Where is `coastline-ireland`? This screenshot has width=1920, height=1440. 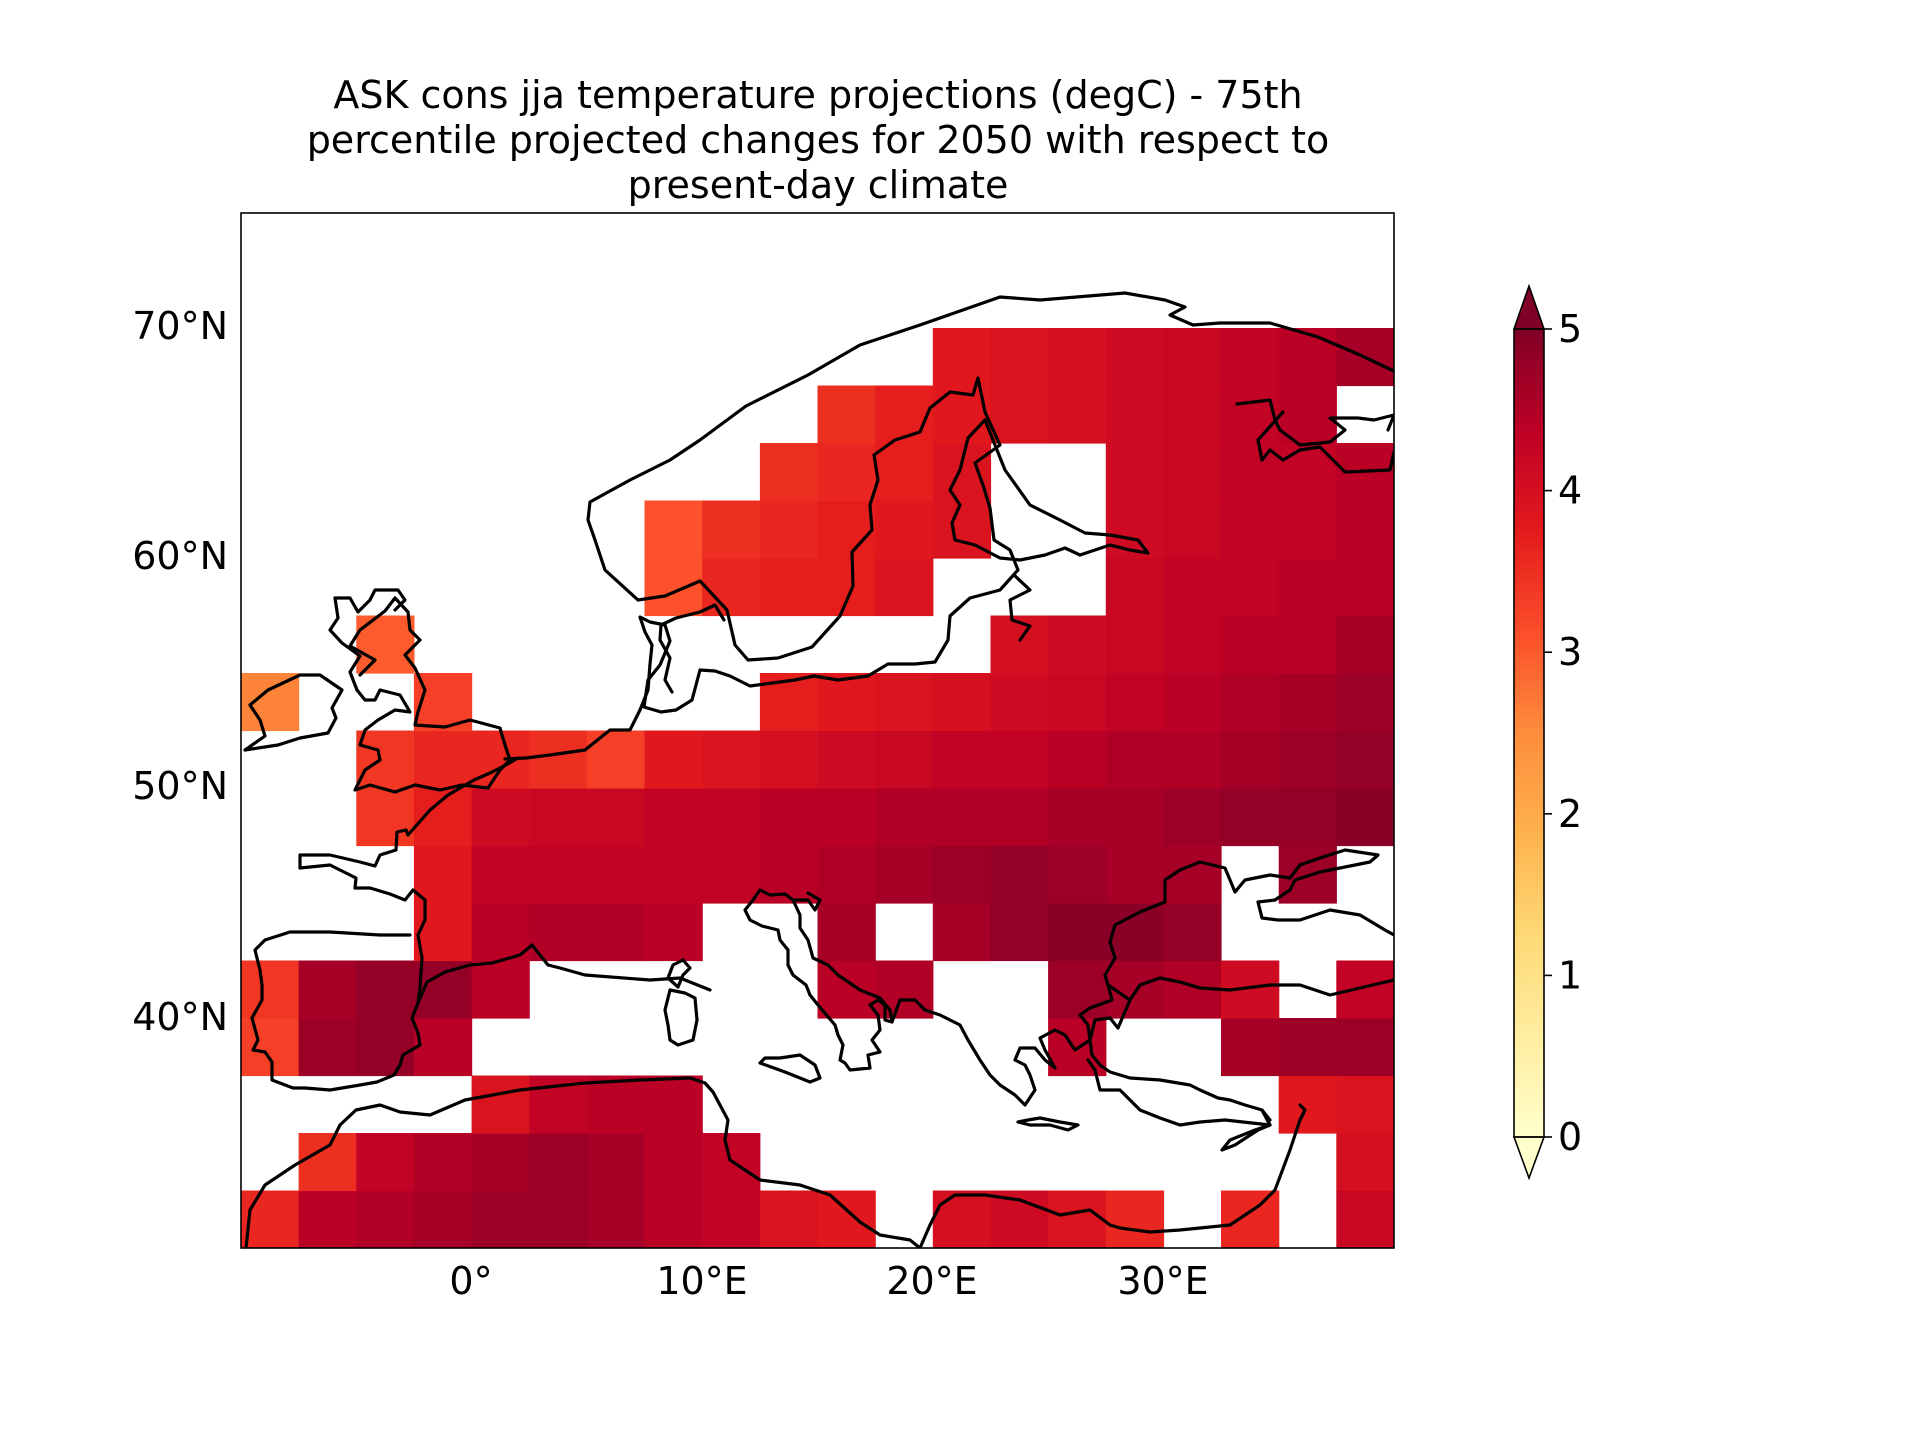 coastline-ireland is located at coordinates (293, 712).